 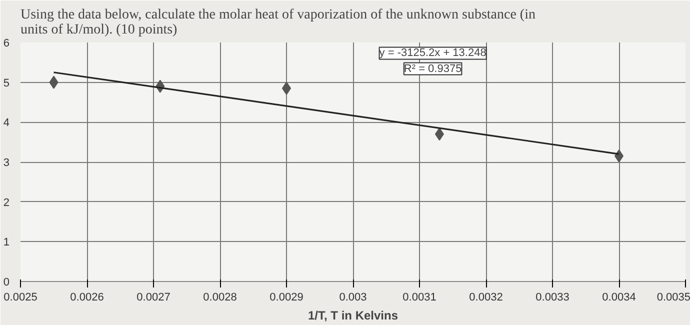 I want to click on y-tick-label: 4, so click(x=6, y=123).